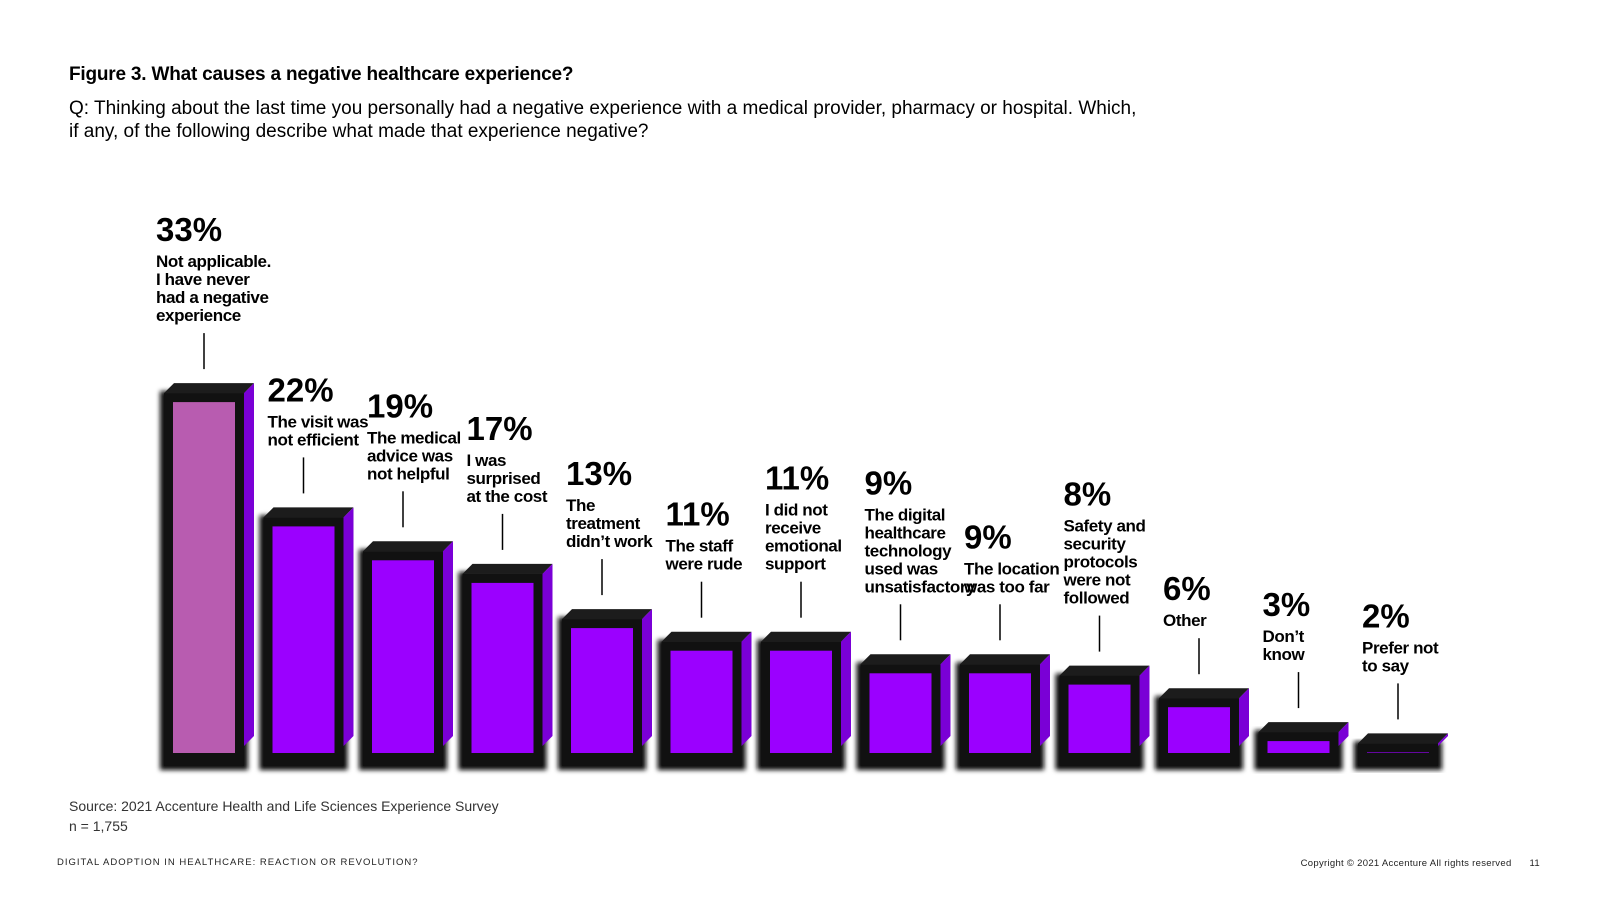  Describe the element at coordinates (905, 514) in the screenshot. I see `category-label: The digital` at that location.